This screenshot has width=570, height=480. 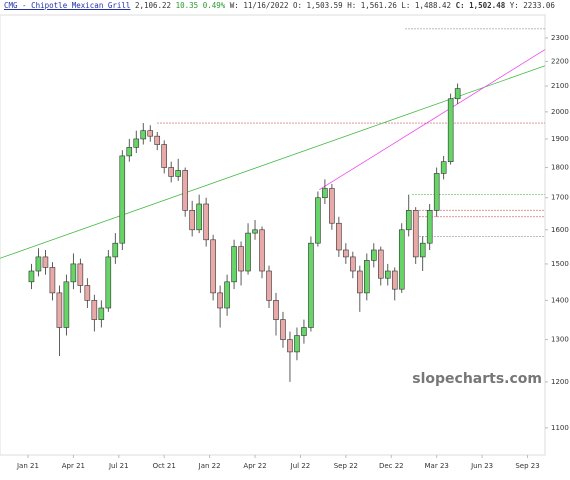 I want to click on y-tick-label: 1500, so click(x=560, y=264).